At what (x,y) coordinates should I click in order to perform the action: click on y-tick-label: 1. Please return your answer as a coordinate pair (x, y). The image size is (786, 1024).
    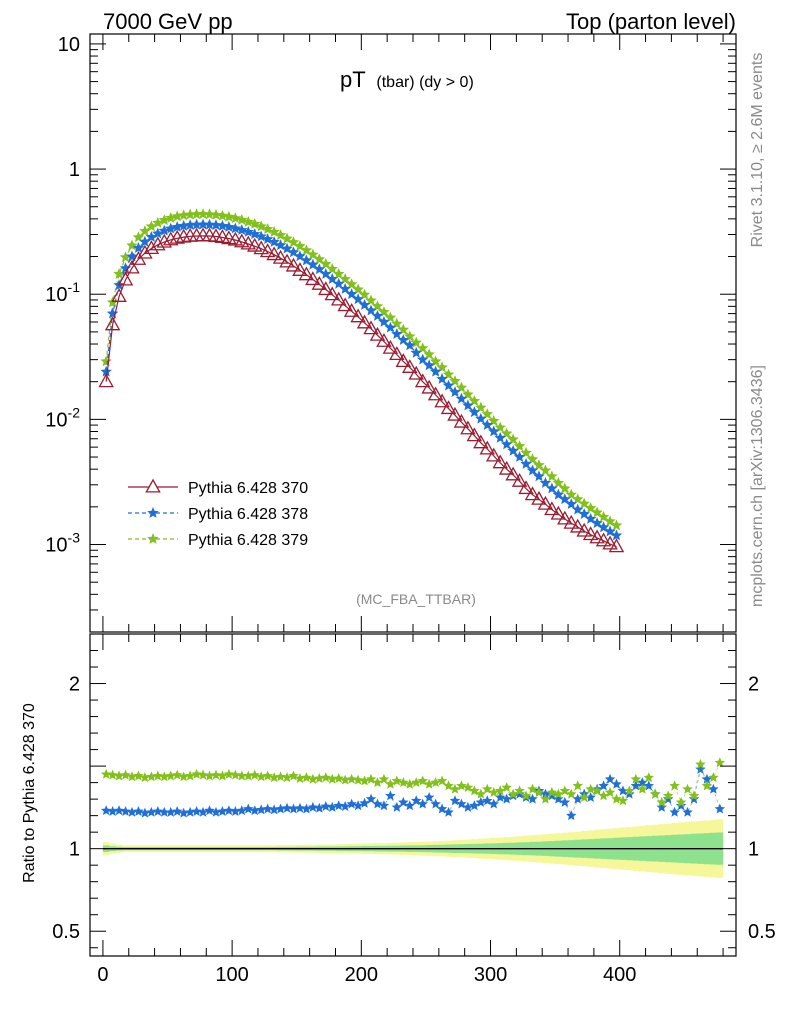
    Looking at the image, I should click on (74, 170).